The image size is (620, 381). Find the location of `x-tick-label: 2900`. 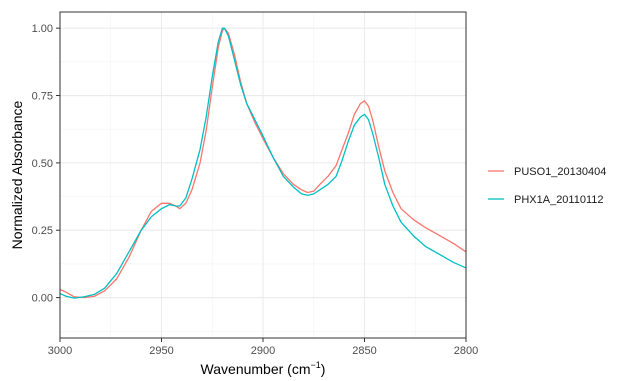

x-tick-label: 2900 is located at coordinates (263, 351).